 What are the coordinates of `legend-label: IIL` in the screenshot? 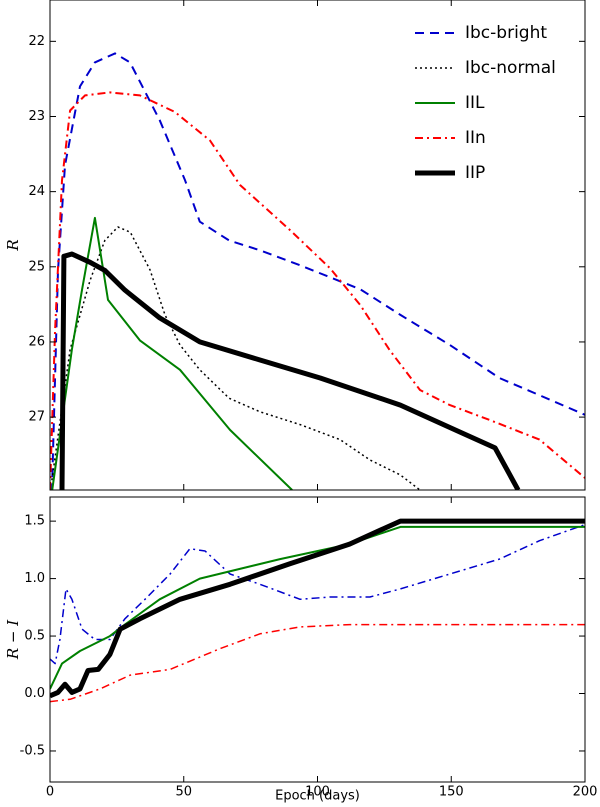 It's located at (475, 103).